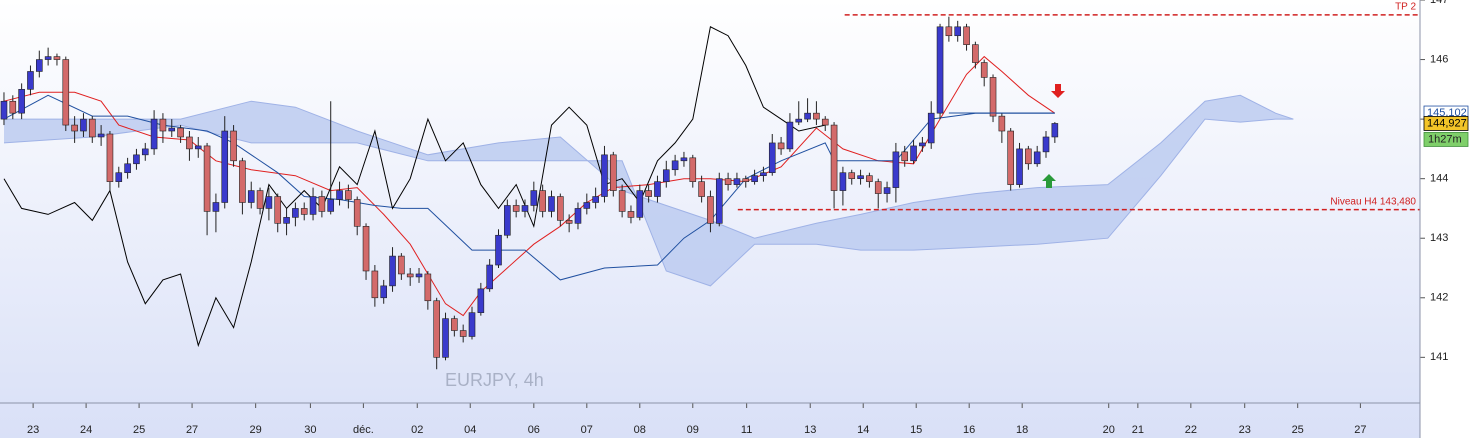 This screenshot has width=1469, height=438. I want to click on price-label-box, so click(1446, 123).